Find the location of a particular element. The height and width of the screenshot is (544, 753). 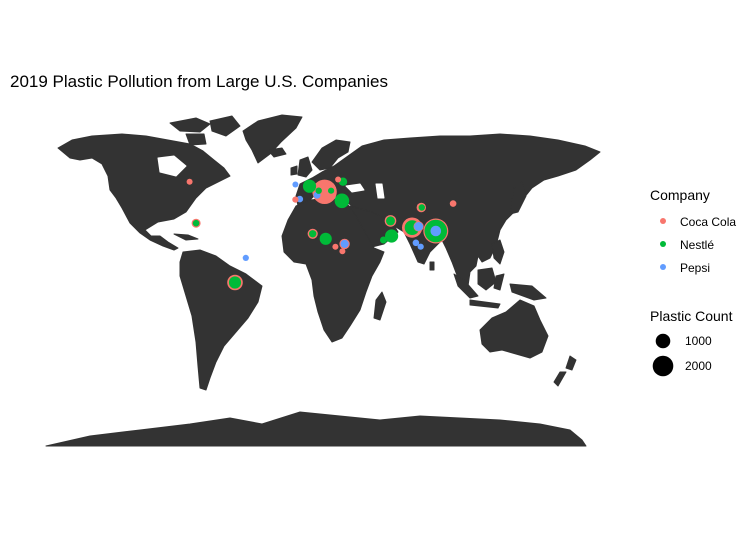

legend-keys-layer is located at coordinates (663, 297).